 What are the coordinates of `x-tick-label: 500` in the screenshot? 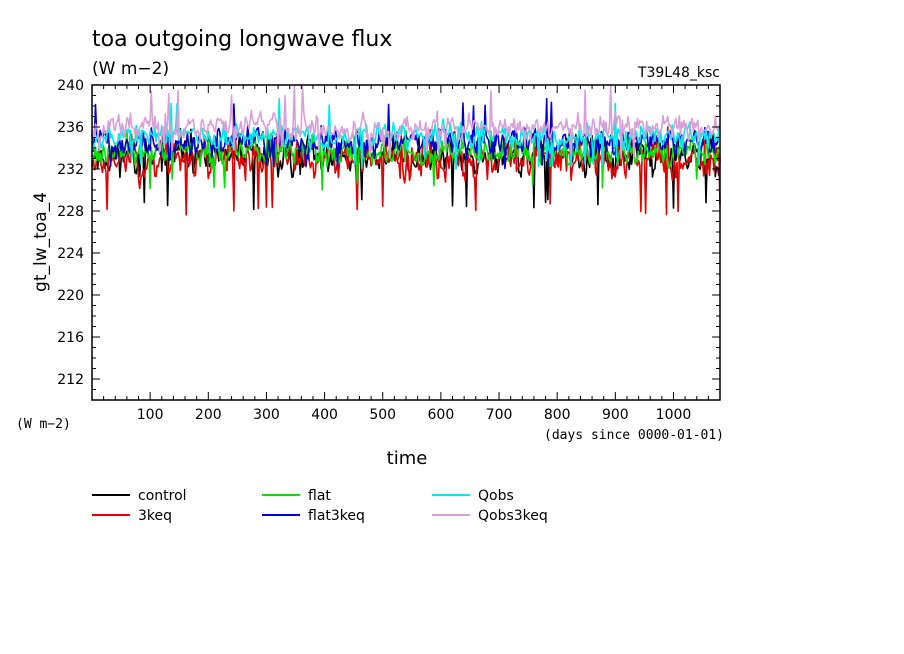 It's located at (382, 415).